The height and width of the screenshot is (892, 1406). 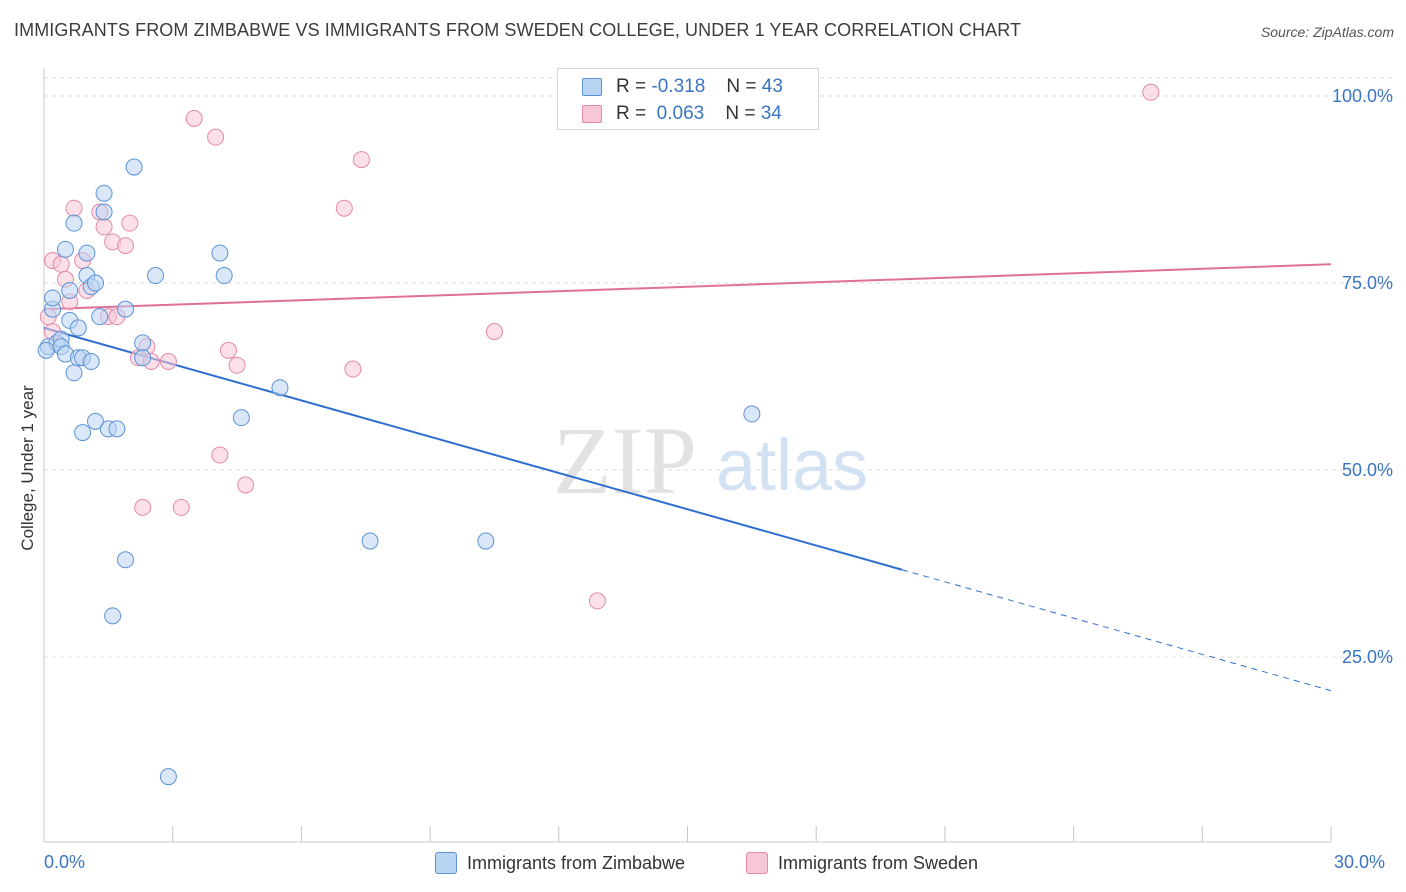 I want to click on legend-n-value-zimbabwe: 43, so click(x=772, y=86).